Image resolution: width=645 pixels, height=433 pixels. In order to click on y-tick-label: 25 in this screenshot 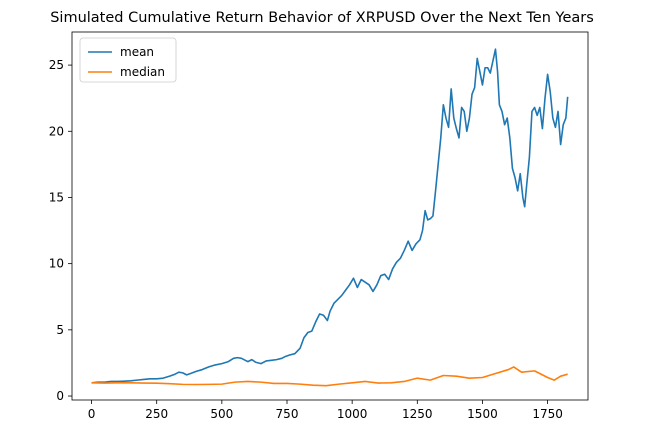, I will do `click(56, 65)`.